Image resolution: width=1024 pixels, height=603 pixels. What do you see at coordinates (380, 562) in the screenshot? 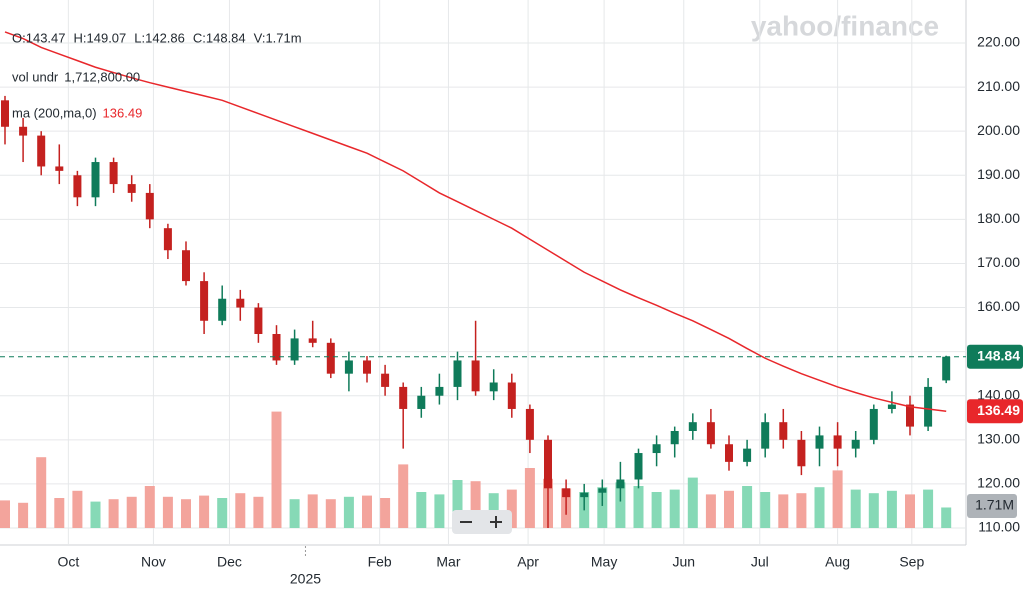
I see `x-tick-label: Feb` at bounding box center [380, 562].